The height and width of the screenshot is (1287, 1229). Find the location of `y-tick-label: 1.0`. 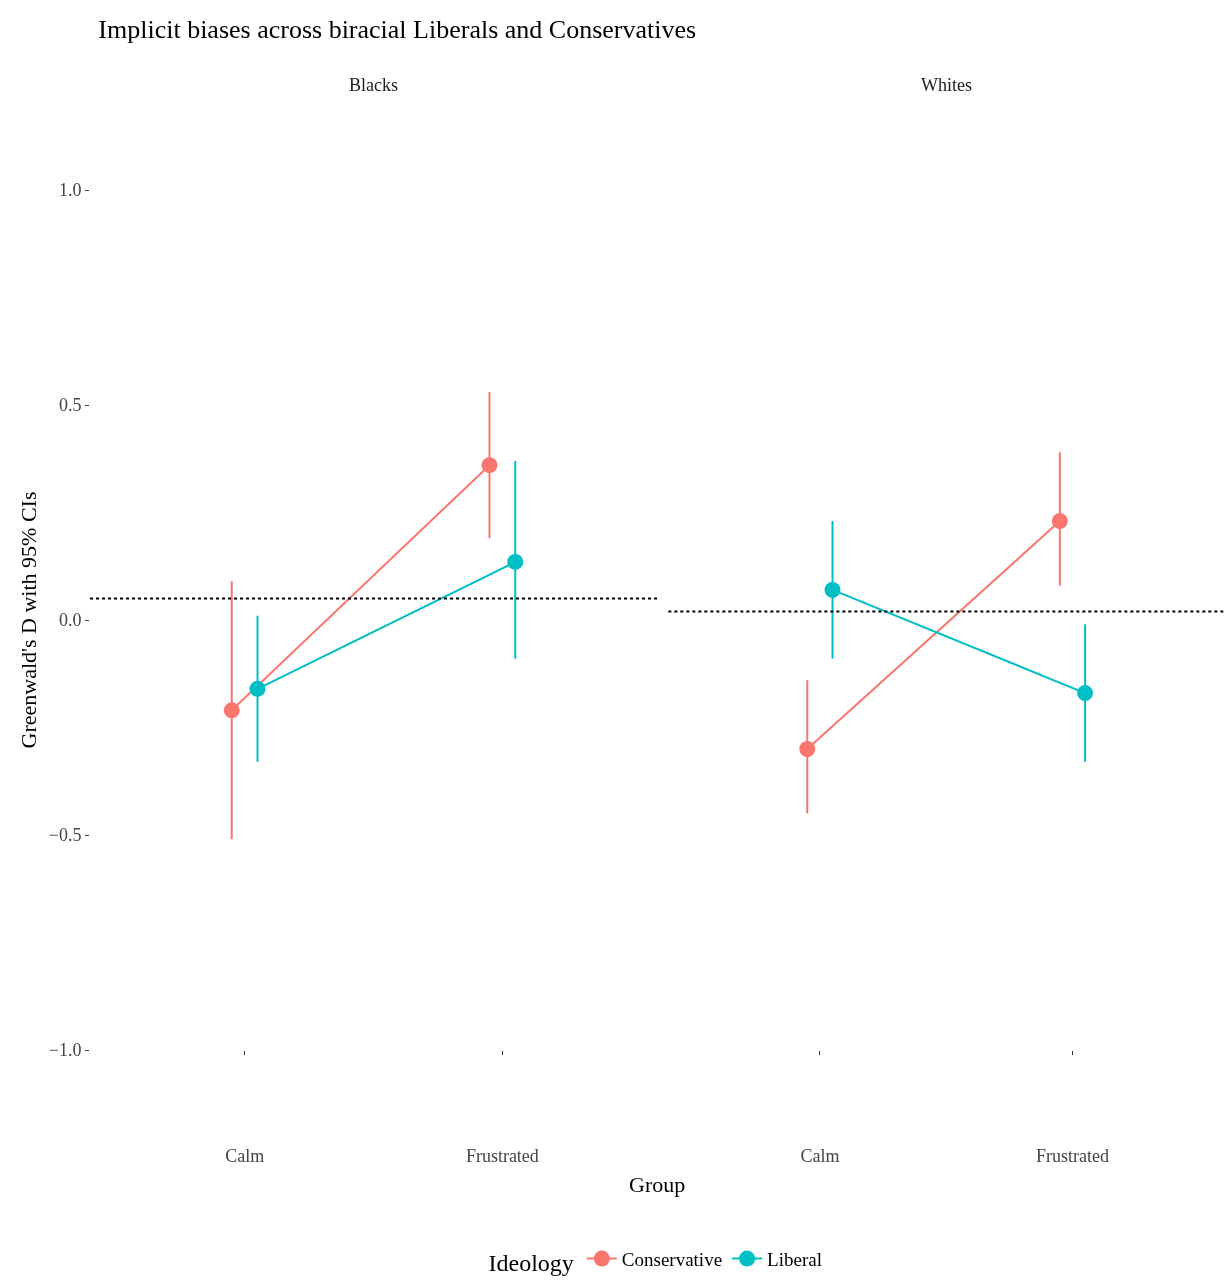

y-tick-label: 1.0 is located at coordinates (70, 190).